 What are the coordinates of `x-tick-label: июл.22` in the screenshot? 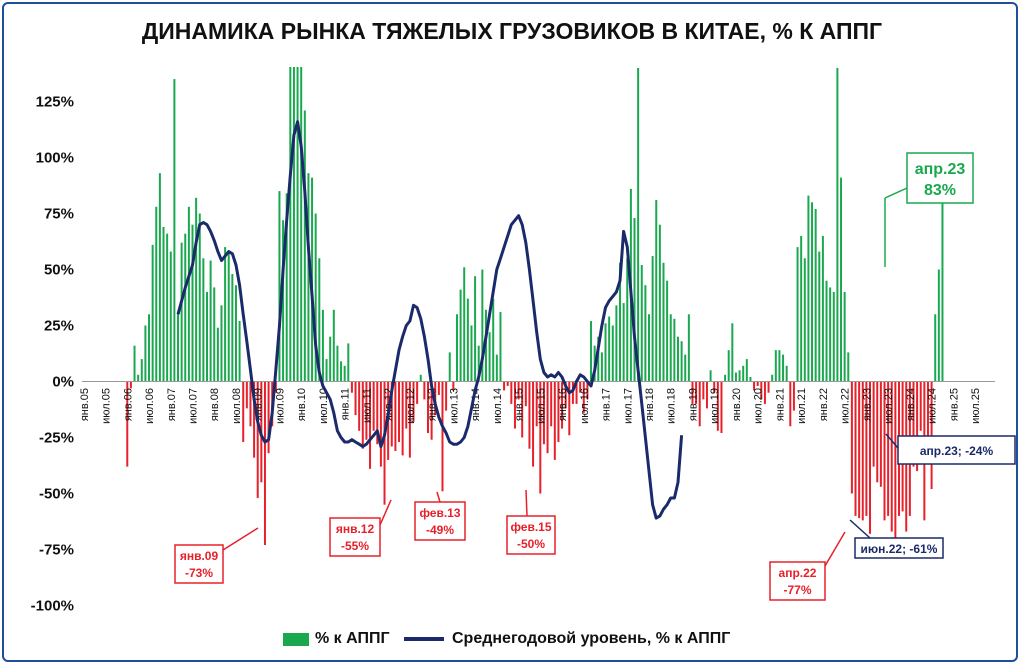 It's located at (846, 406).